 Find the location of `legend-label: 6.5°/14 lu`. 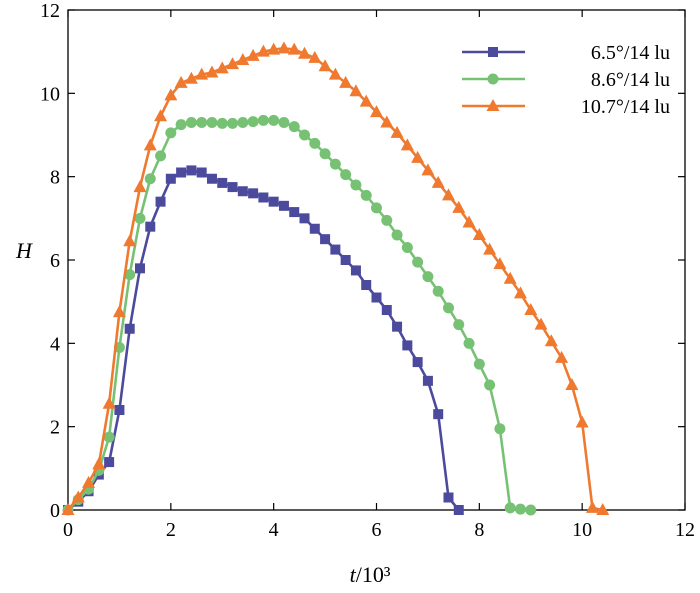

legend-label: 6.5°/14 lu is located at coordinates (630, 53).